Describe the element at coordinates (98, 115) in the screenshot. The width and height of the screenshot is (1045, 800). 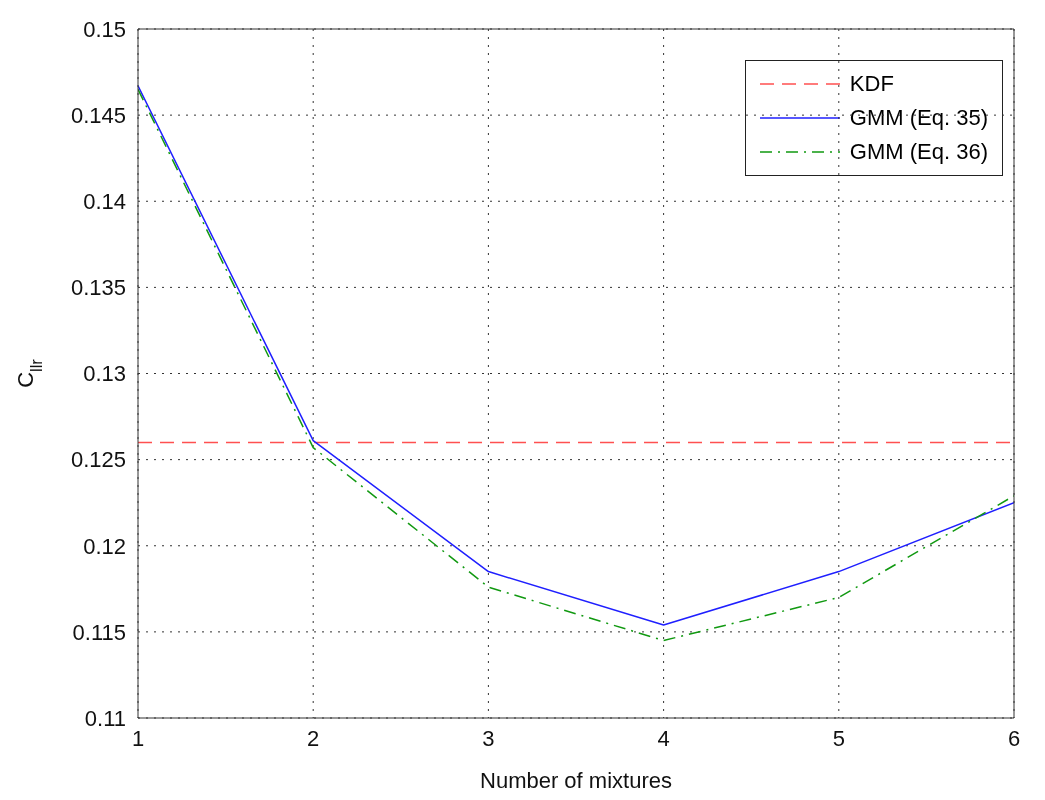
I see `y-tick-label: 0.145` at that location.